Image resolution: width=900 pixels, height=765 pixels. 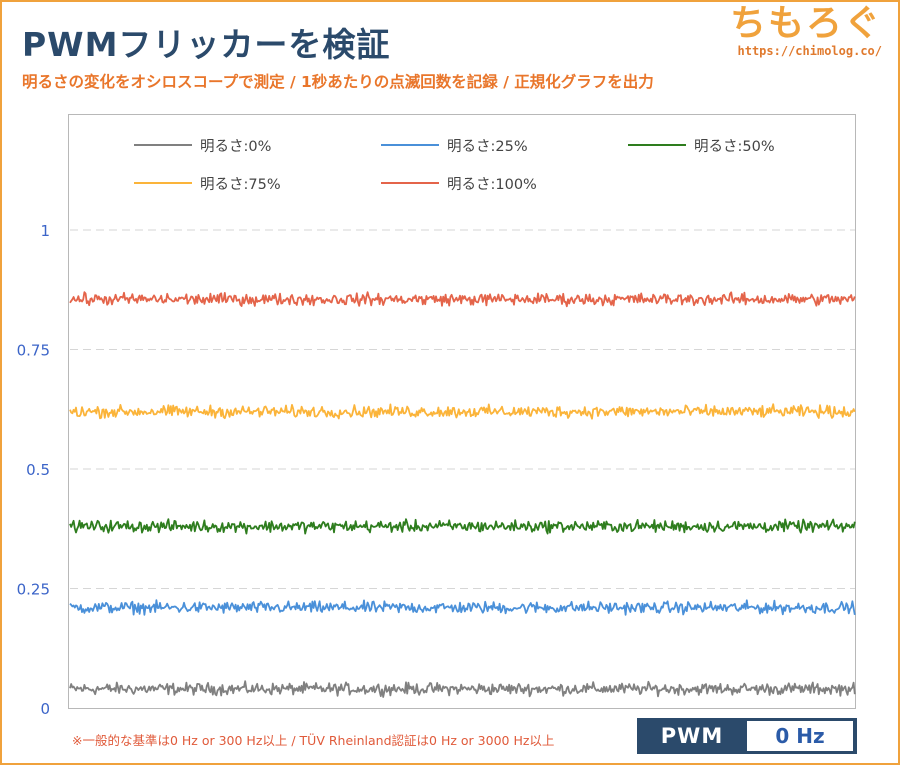 What do you see at coordinates (810, 51) in the screenshot?
I see `brand-url: https://chimolog.co/` at bounding box center [810, 51].